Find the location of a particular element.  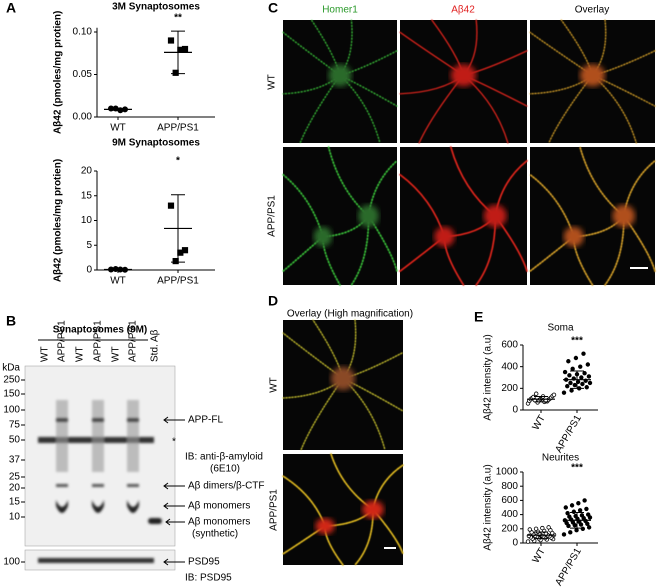

column-label: Homer1 is located at coordinates (340, 10).